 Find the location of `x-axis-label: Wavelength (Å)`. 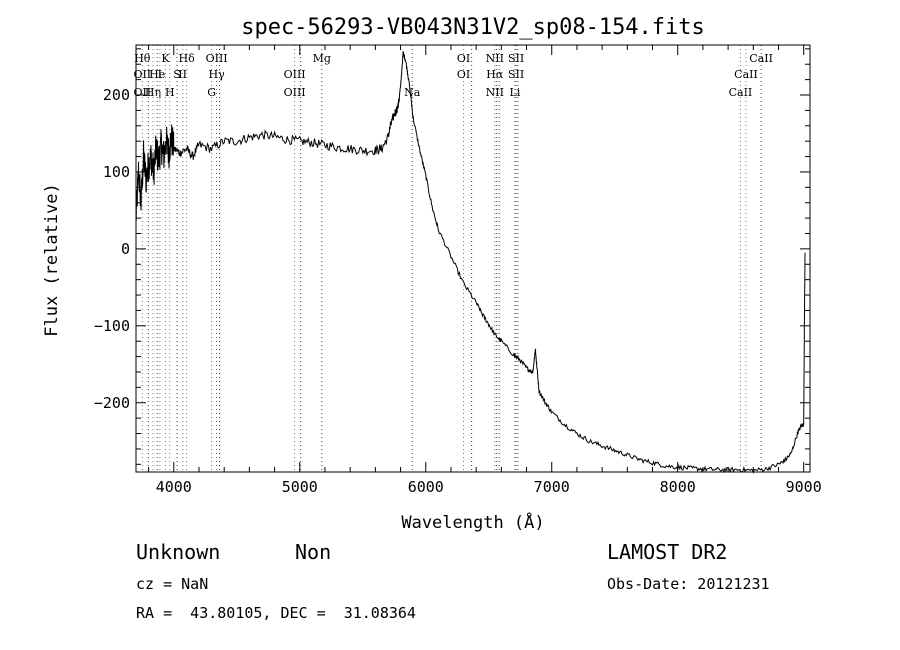

x-axis-label: Wavelength (Å) is located at coordinates (472, 522).